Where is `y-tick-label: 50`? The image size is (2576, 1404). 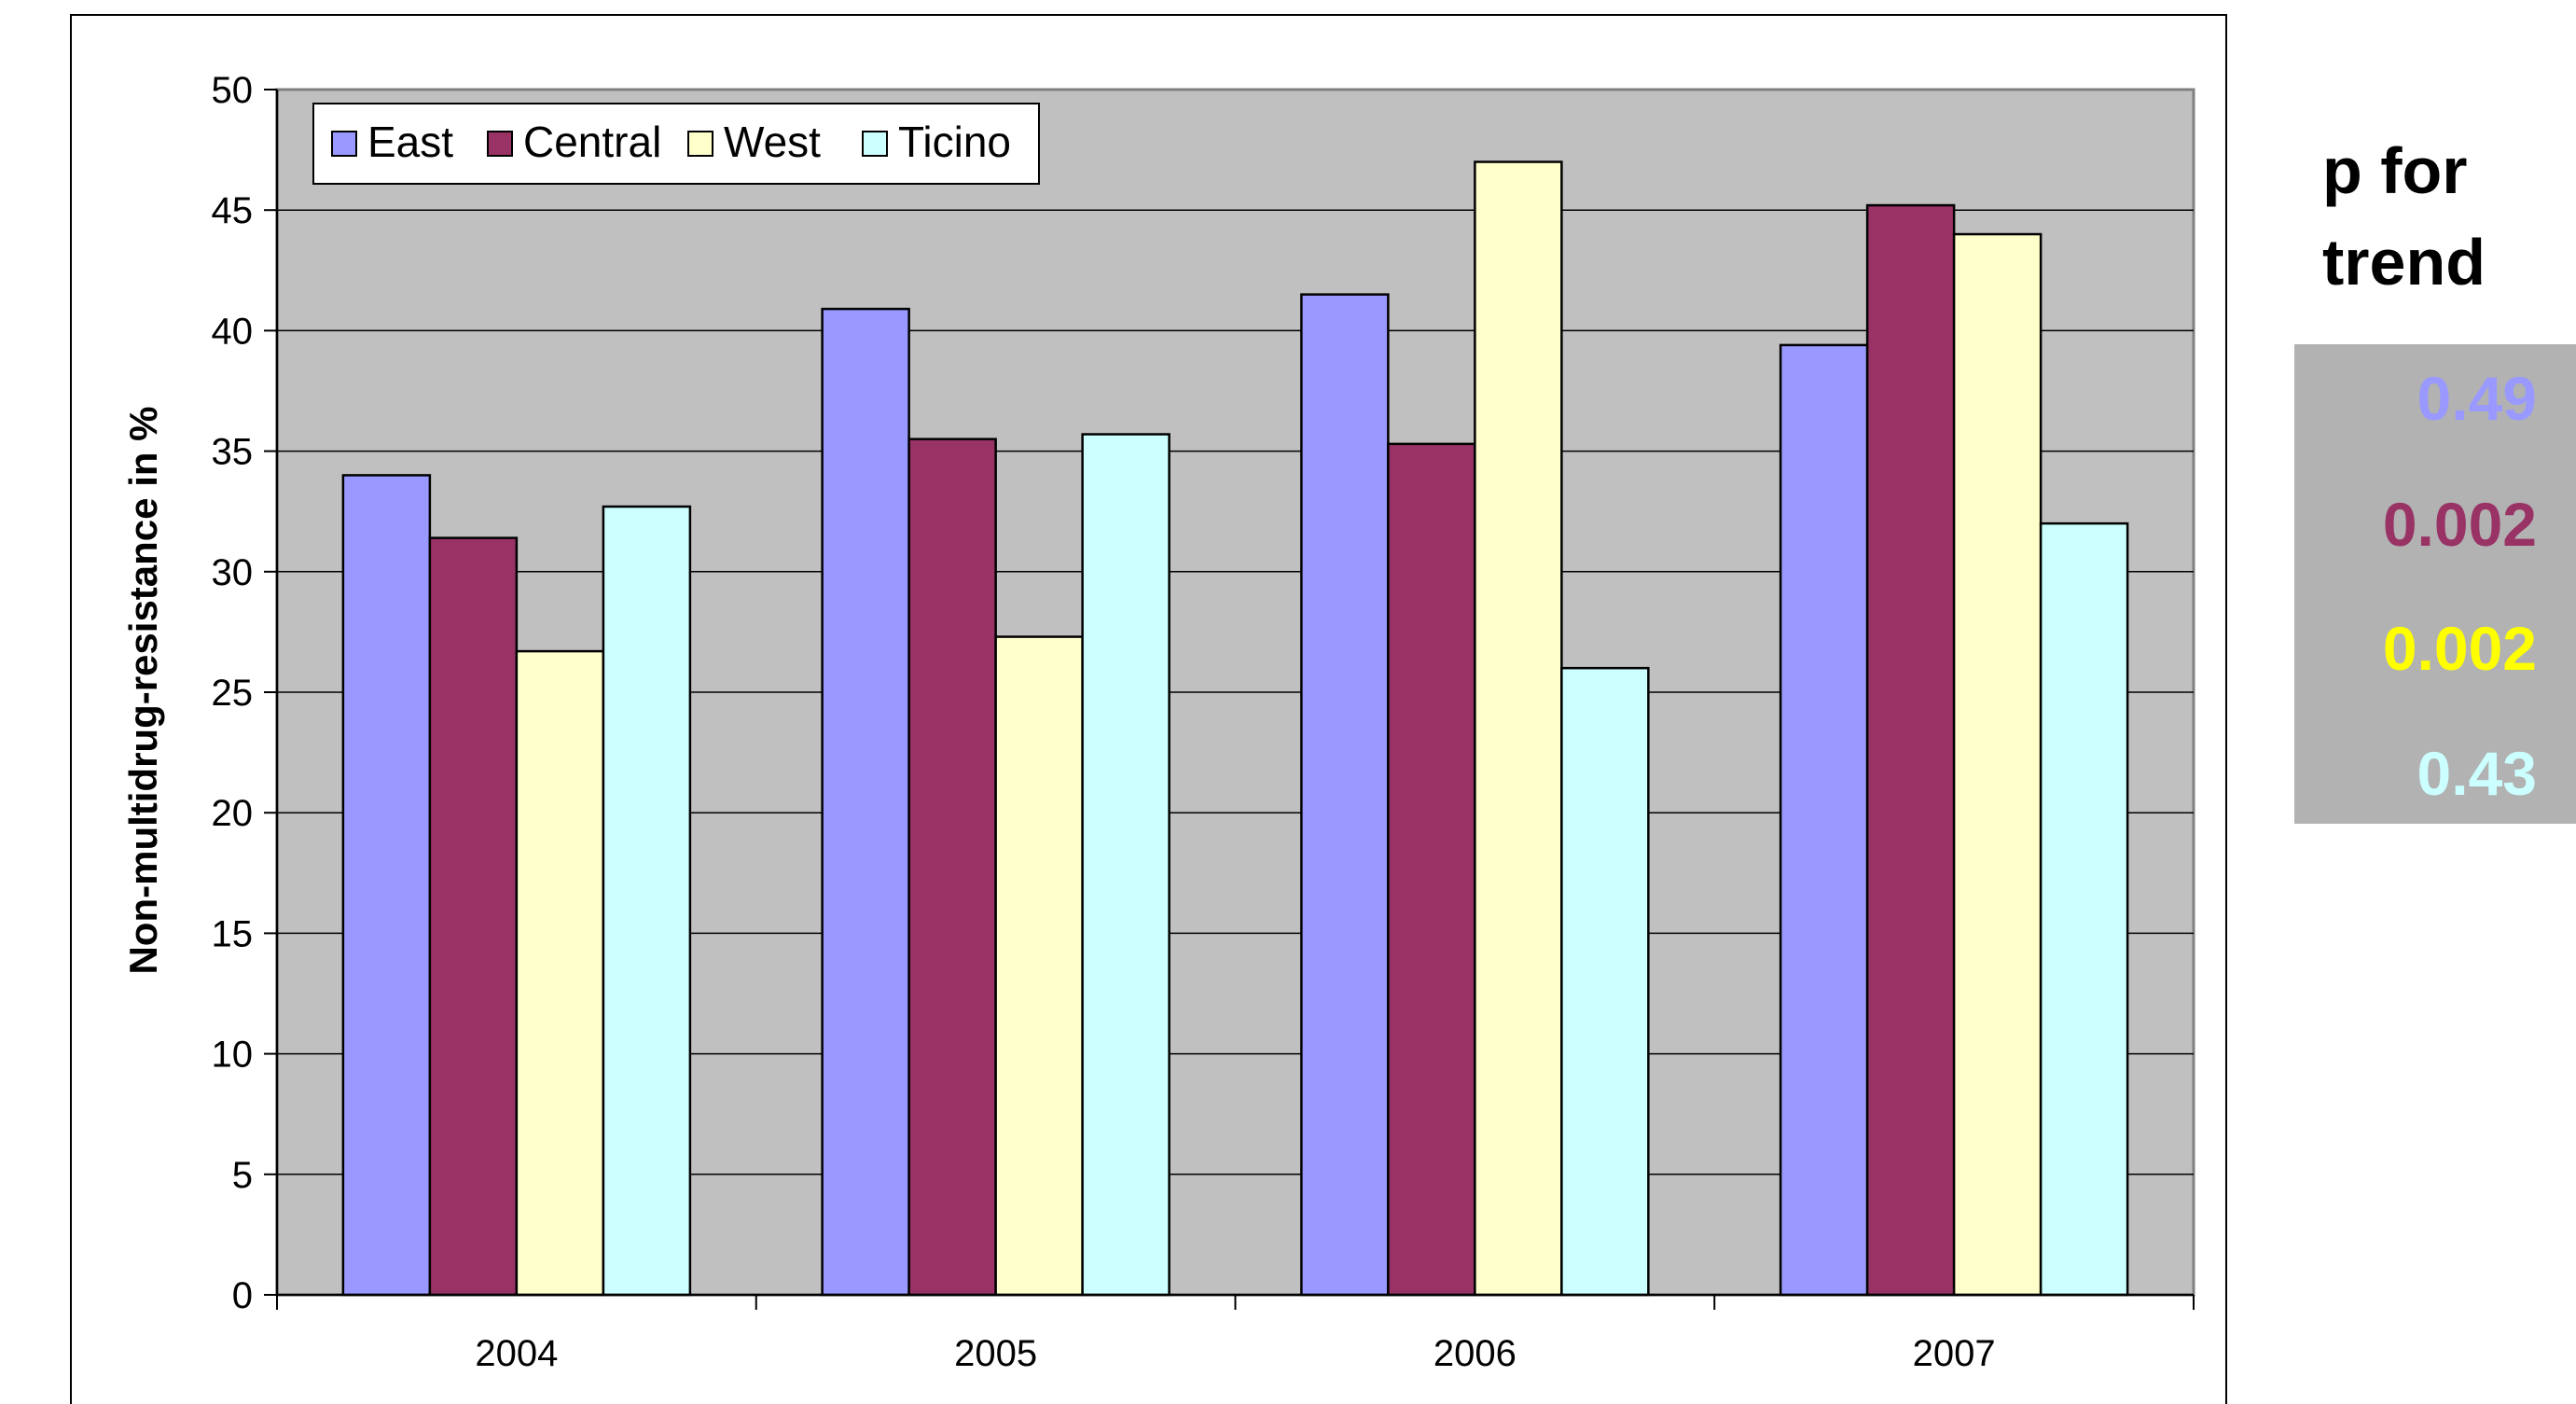 y-tick-label: 50 is located at coordinates (233, 90).